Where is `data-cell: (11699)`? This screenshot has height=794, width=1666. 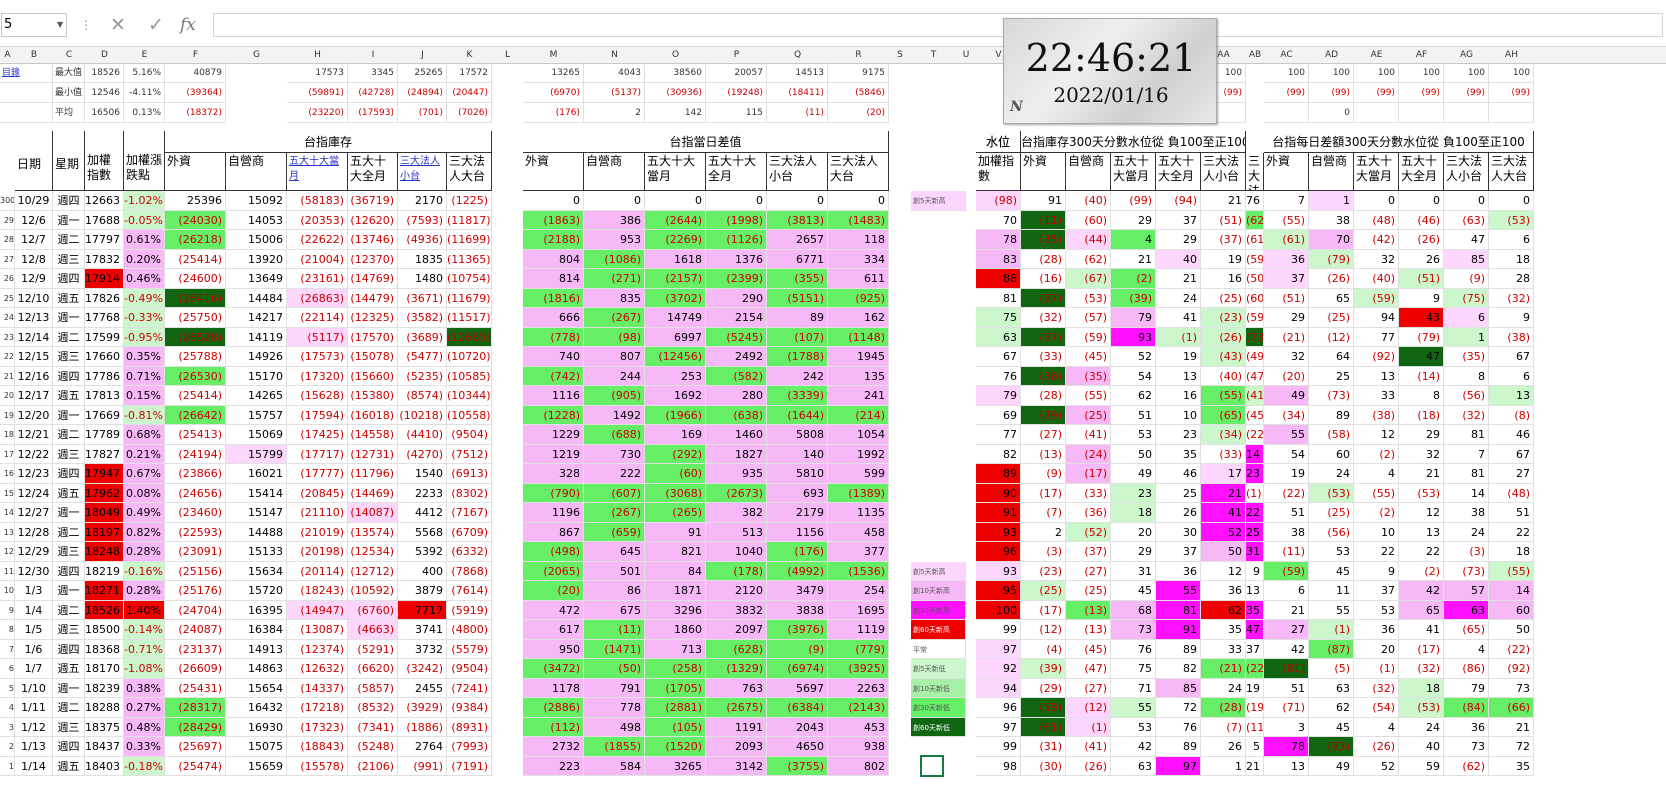 data-cell: (11699) is located at coordinates (469, 240).